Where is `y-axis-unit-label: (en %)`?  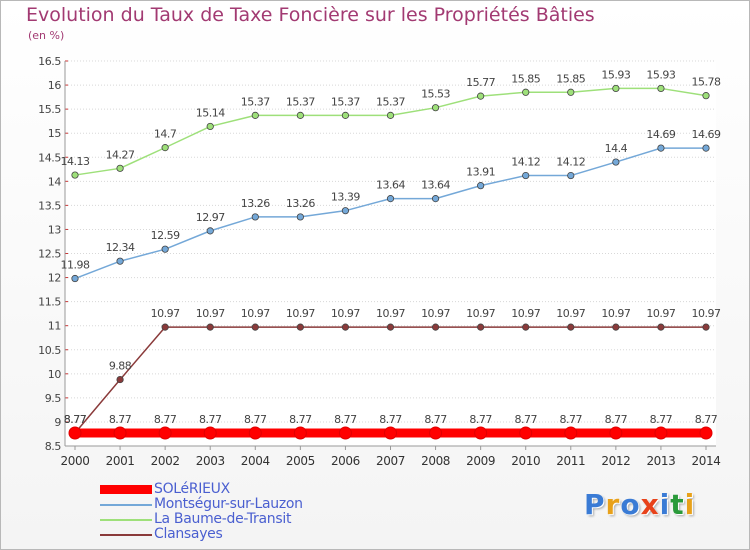
y-axis-unit-label: (en %) is located at coordinates (46, 35).